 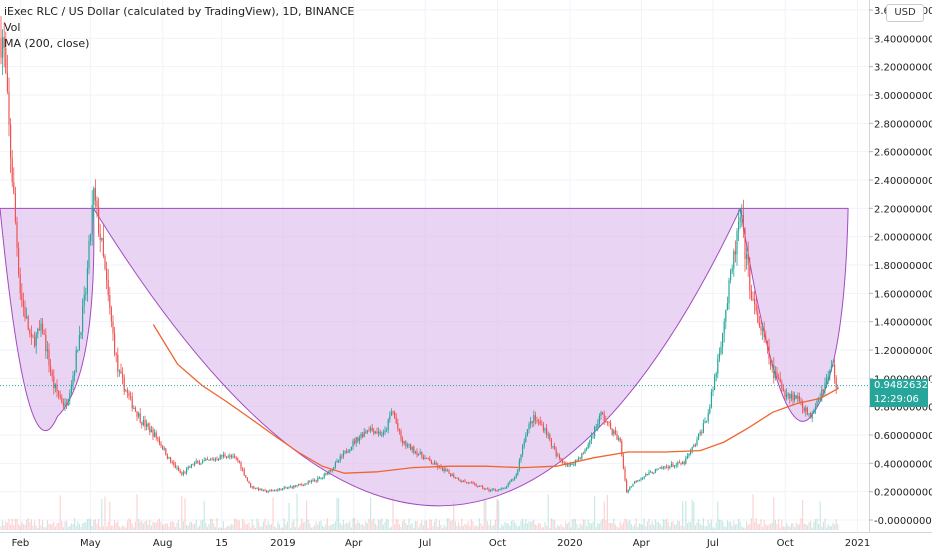 I want to click on time-tick-label: Apr, so click(x=642, y=543).